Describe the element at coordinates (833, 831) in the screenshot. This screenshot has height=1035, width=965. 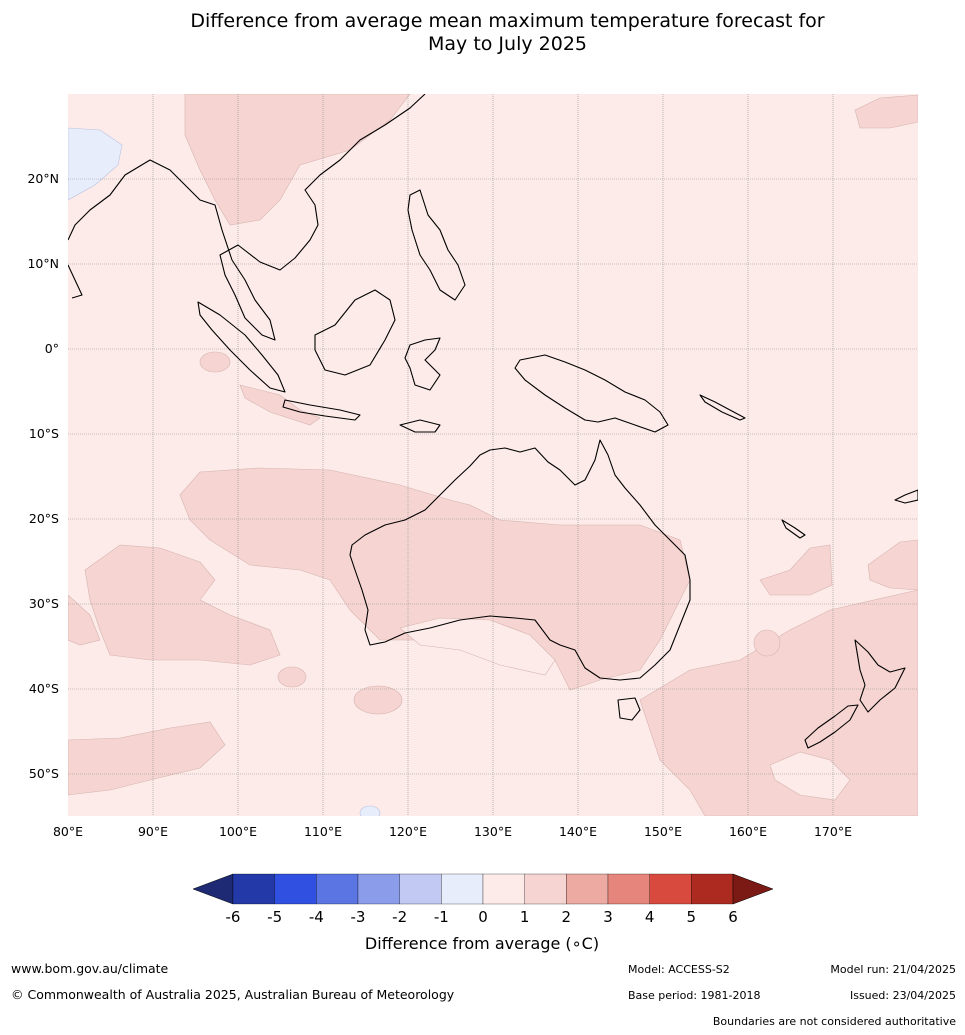
I see `lon-tick-170: 170°E` at that location.